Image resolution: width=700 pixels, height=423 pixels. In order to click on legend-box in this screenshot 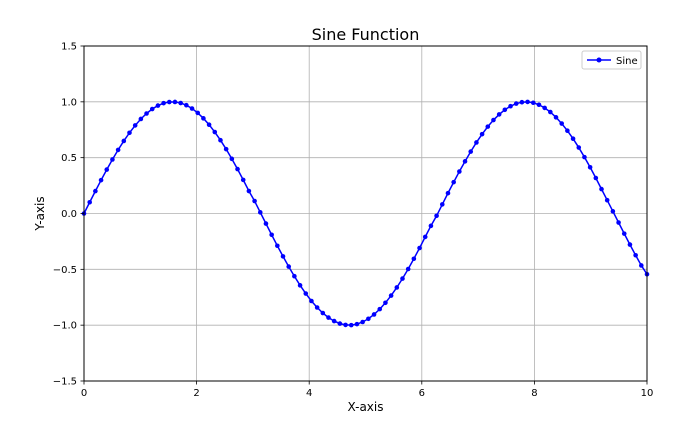, I will do `click(611, 60)`.